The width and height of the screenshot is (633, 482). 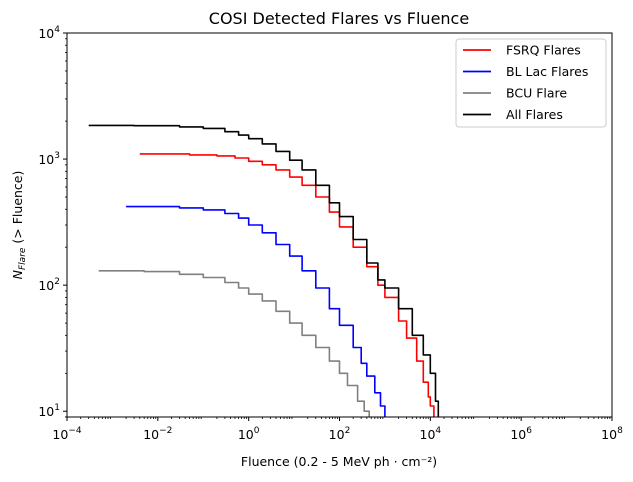 What do you see at coordinates (547, 71) in the screenshot?
I see `legend-entry: BL Lac Flares` at bounding box center [547, 71].